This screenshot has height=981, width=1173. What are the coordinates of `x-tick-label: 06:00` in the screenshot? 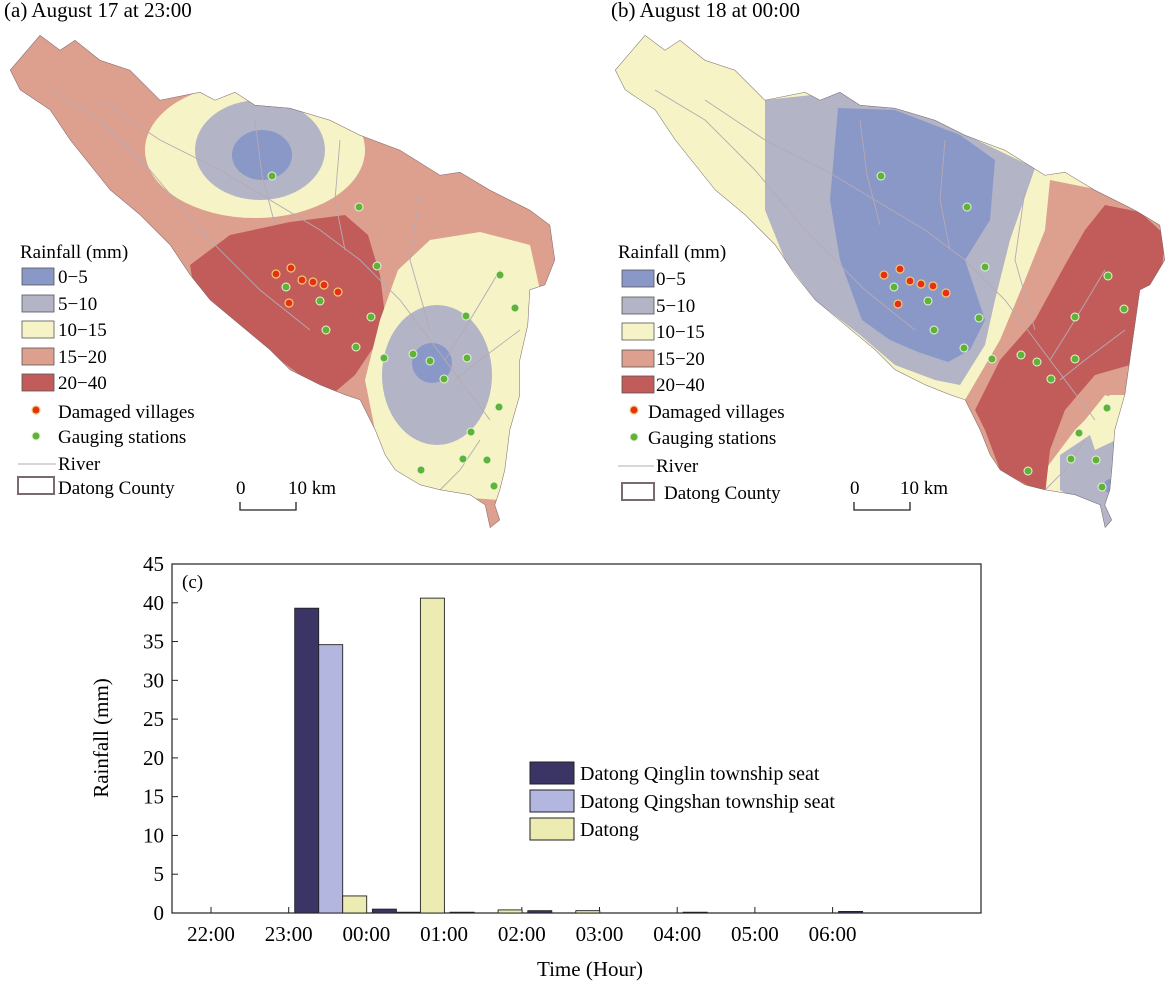 It's located at (833, 934).